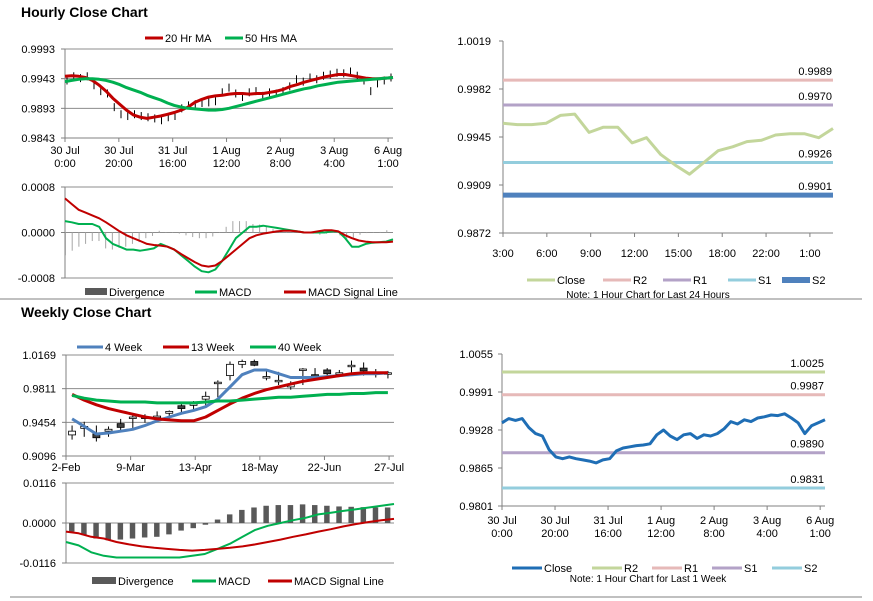 This screenshot has height=601, width=873. Describe the element at coordinates (691, 569) in the screenshot. I see `legend-label: R1` at that location.